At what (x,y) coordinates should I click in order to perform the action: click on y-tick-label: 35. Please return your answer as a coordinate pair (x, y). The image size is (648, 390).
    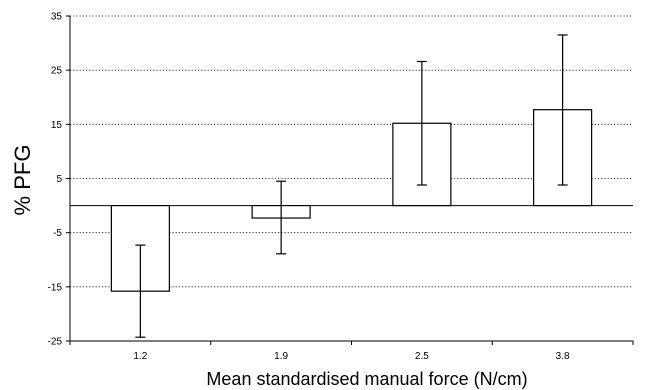
    Looking at the image, I should click on (57, 17).